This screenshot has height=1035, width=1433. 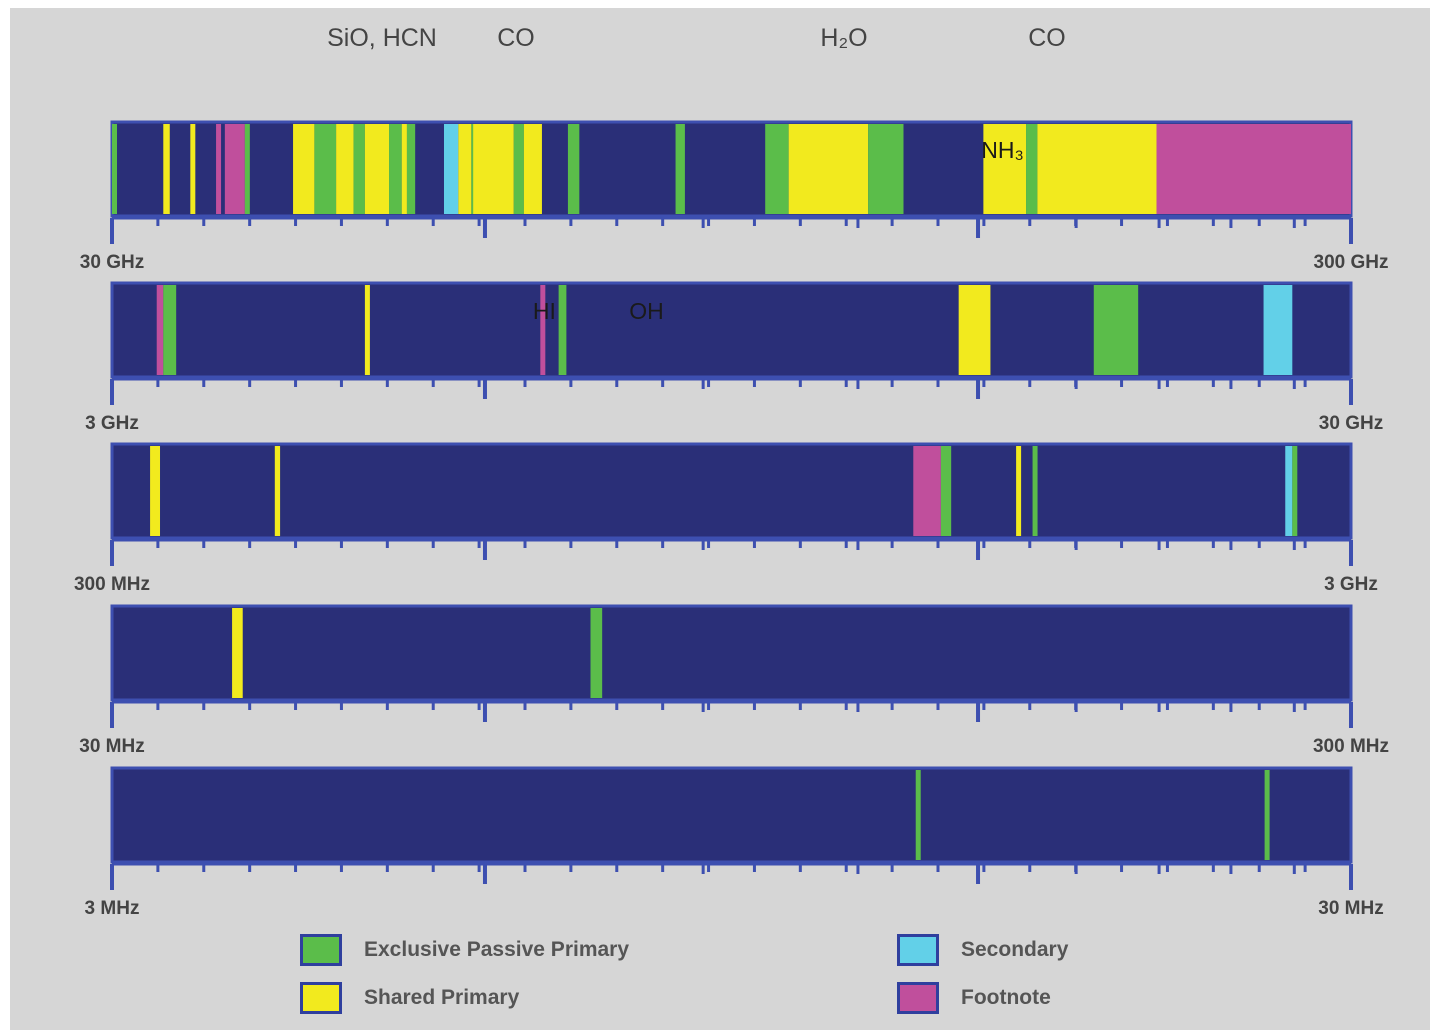 I want to click on row-3-band-4-exclusive-passive-primary, so click(x=946, y=491).